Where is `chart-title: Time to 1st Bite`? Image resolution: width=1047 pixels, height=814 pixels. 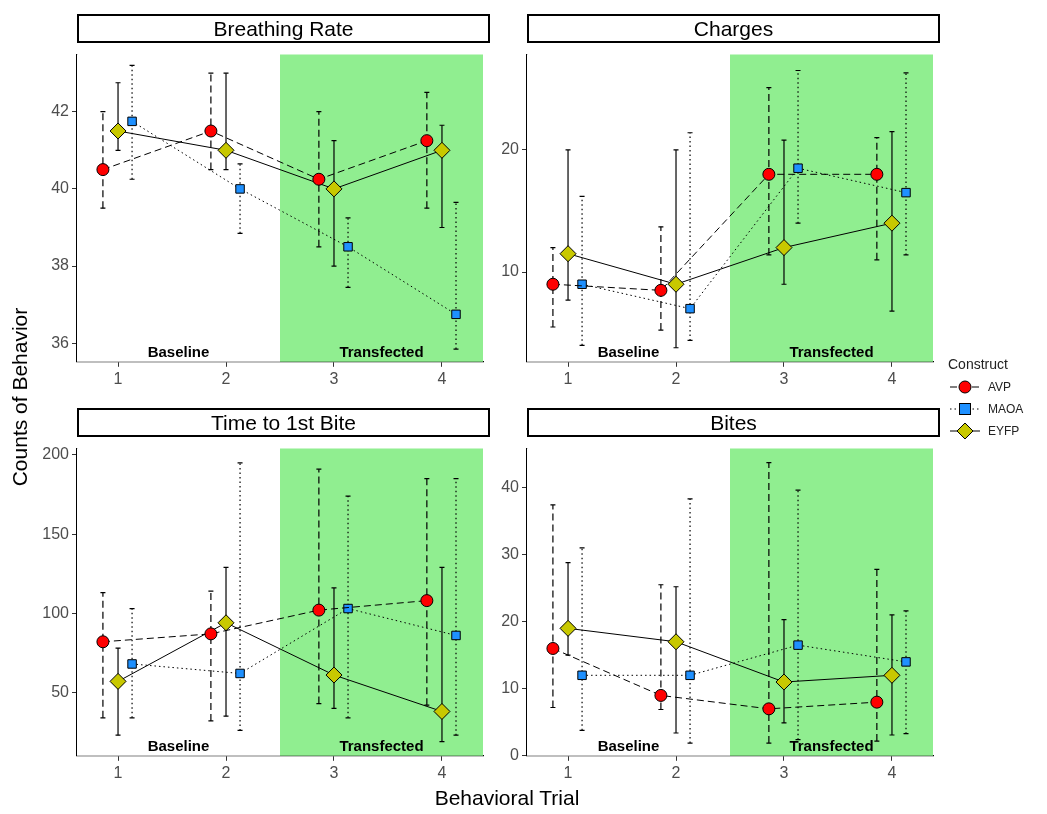
chart-title: Time to 1st Bite is located at coordinates (283, 422).